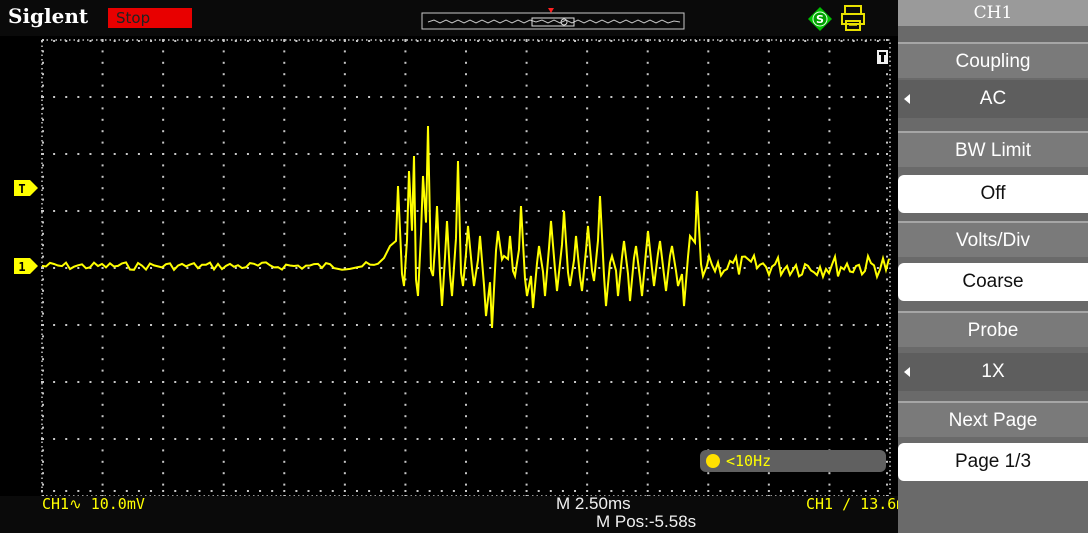  Describe the element at coordinates (907, 99) in the screenshot. I see `chevron-left-icon` at that location.